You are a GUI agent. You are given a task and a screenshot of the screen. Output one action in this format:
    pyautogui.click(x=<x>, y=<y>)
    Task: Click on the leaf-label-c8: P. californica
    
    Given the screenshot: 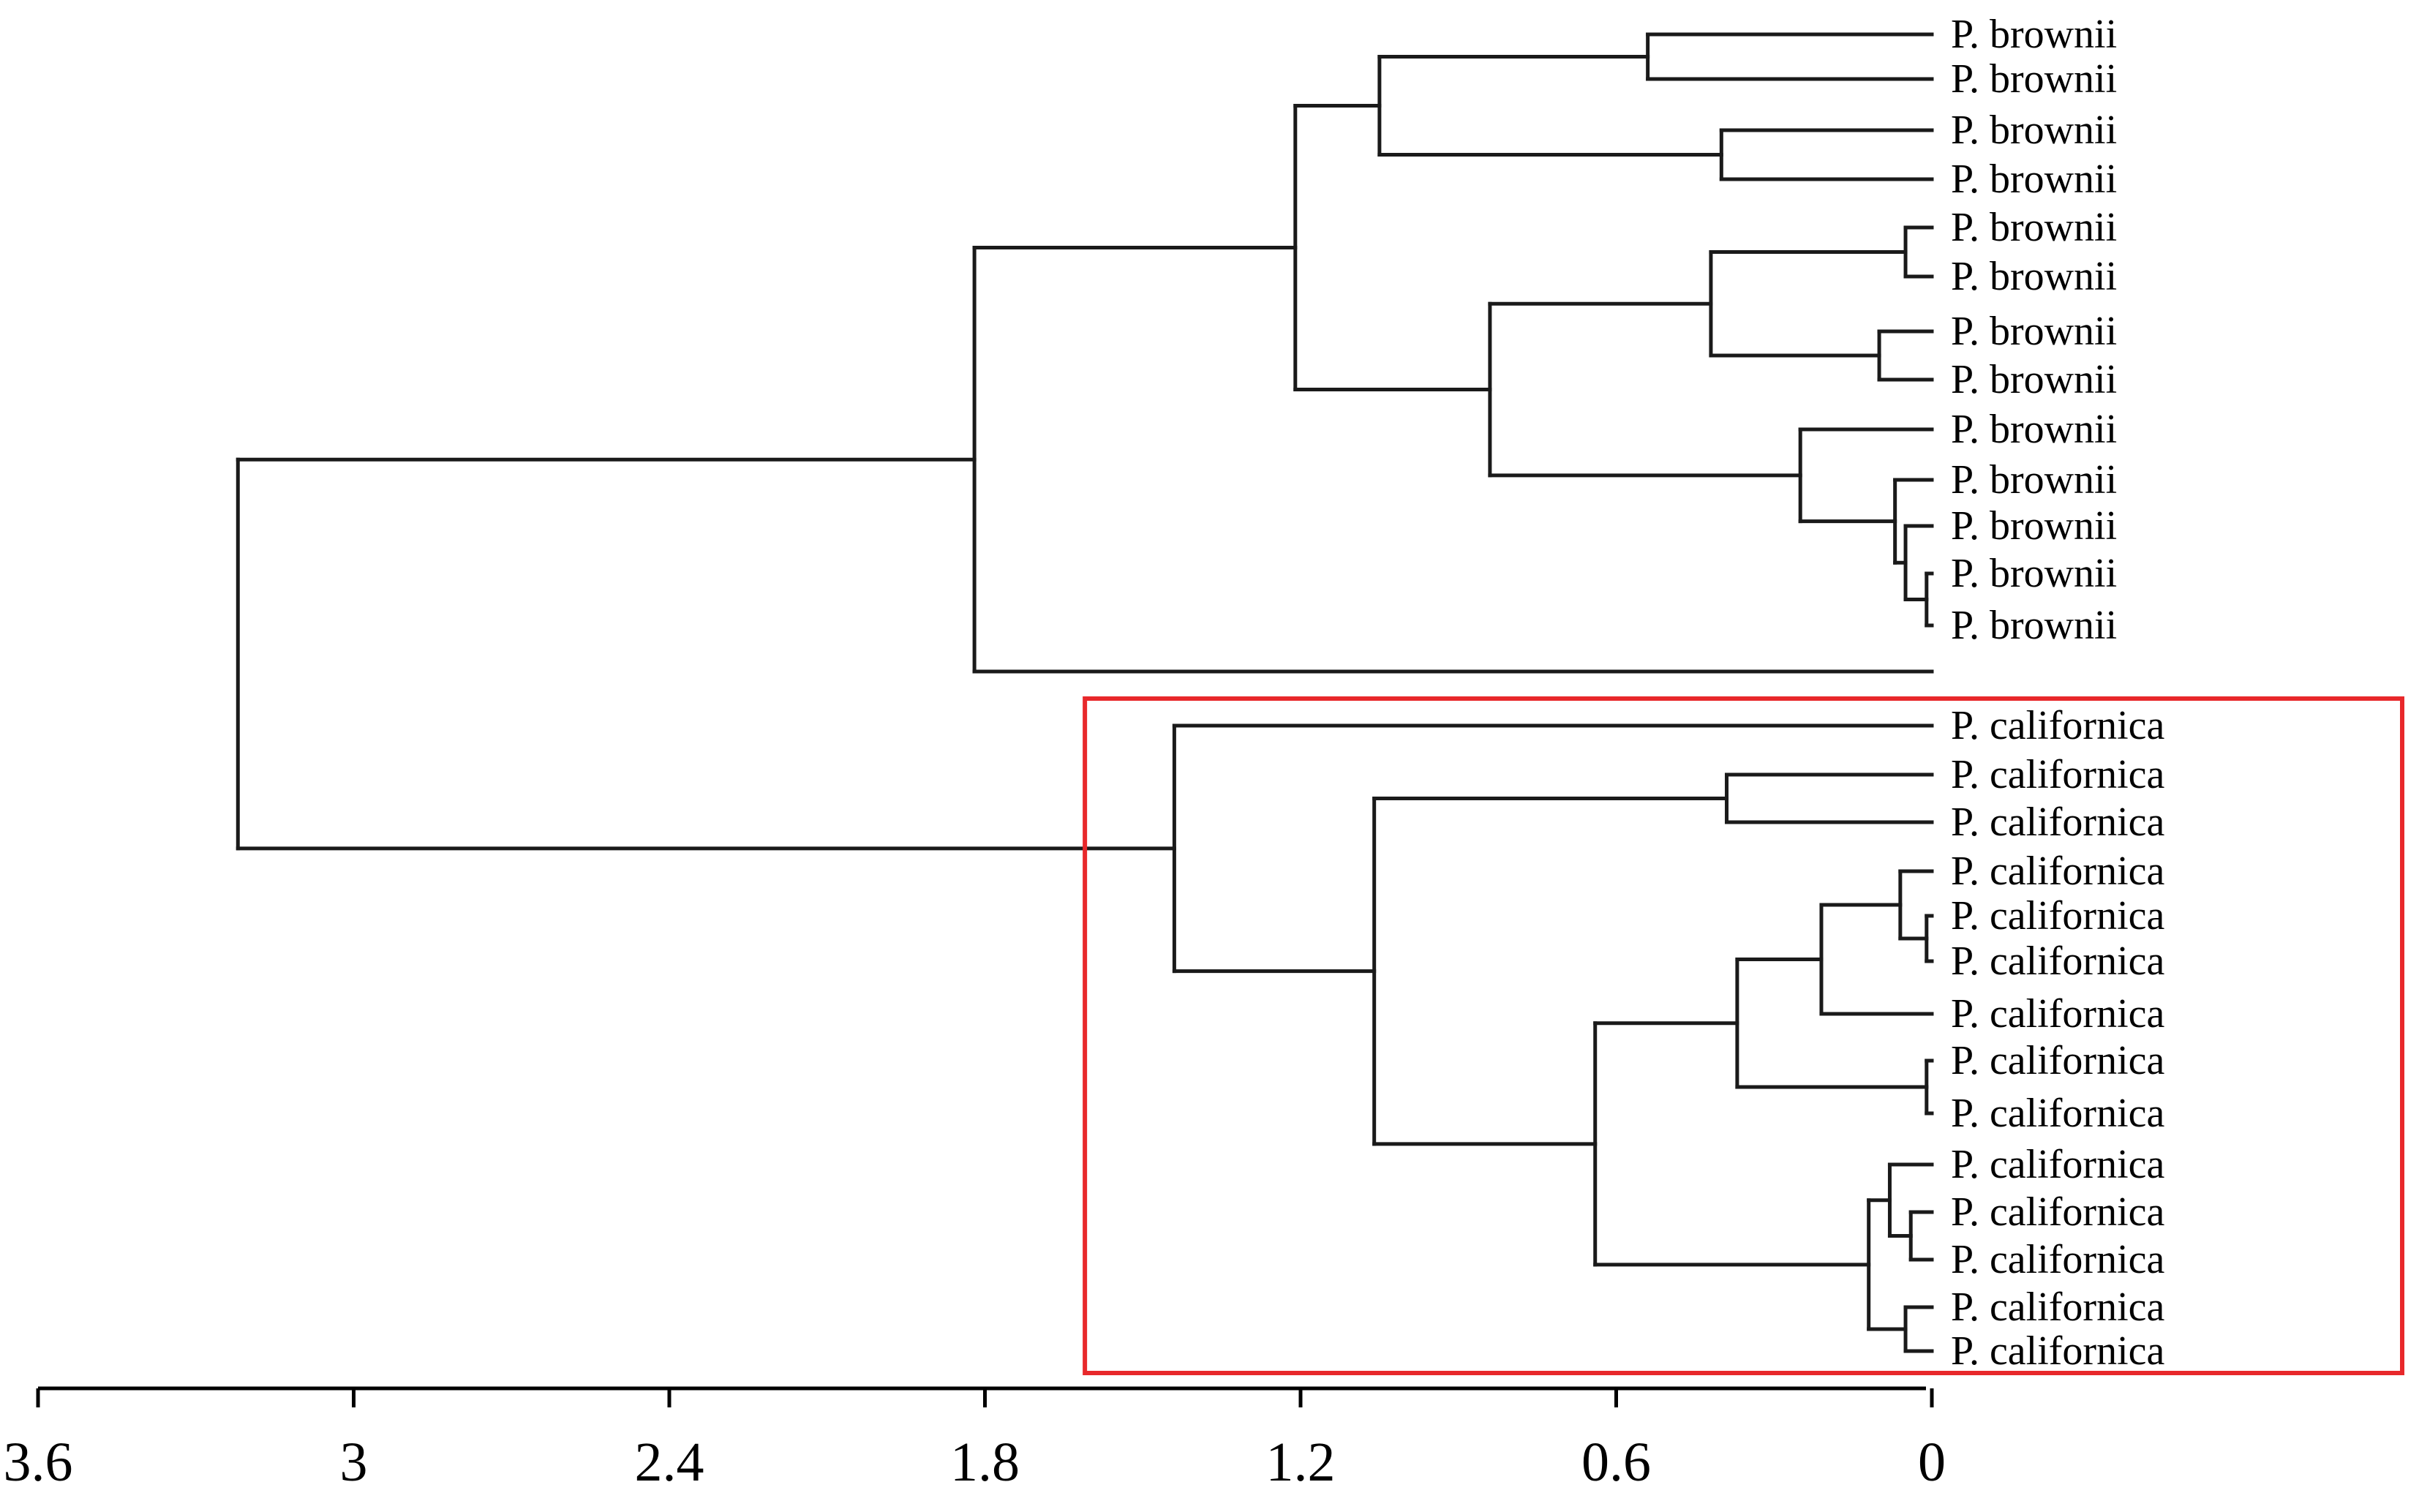 What is the action you would take?
    pyautogui.click(x=2057, y=1060)
    